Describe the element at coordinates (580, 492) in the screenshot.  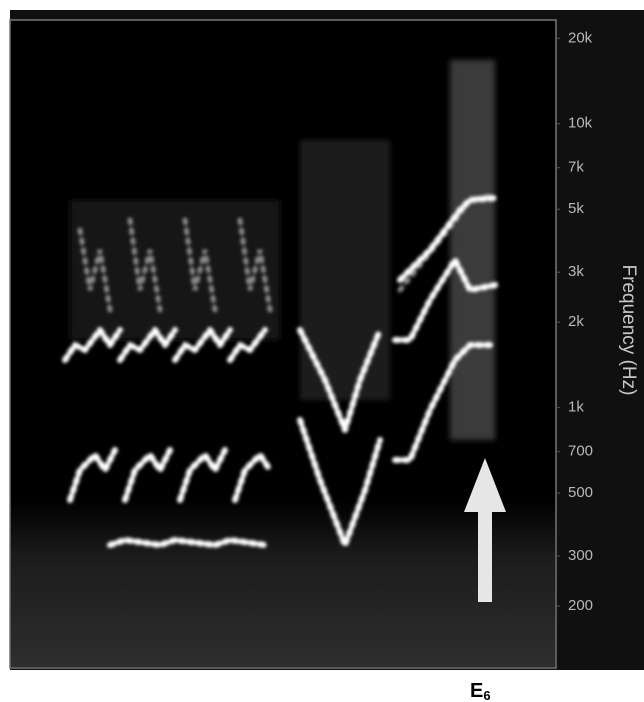
I see `y-tick-label: 500` at that location.